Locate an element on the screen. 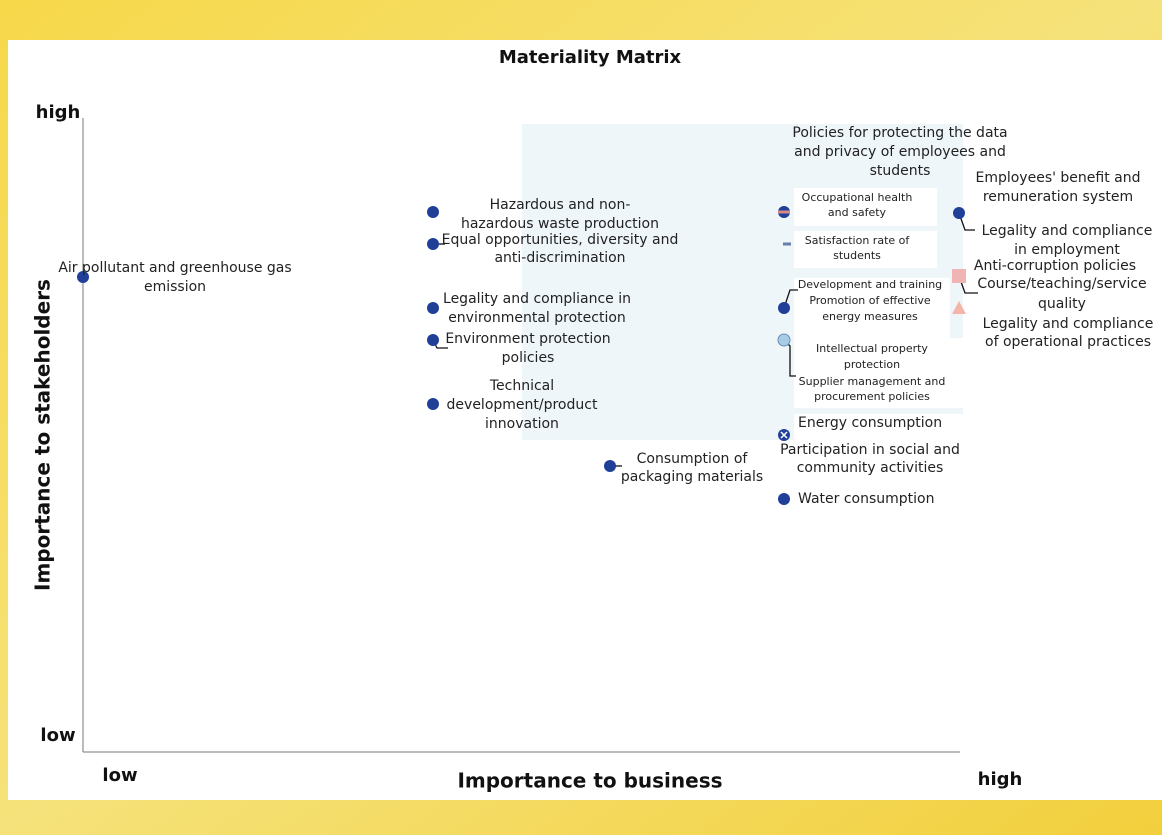 This screenshot has height=839, width=1162. item-label: Environment protection is located at coordinates (527, 339).